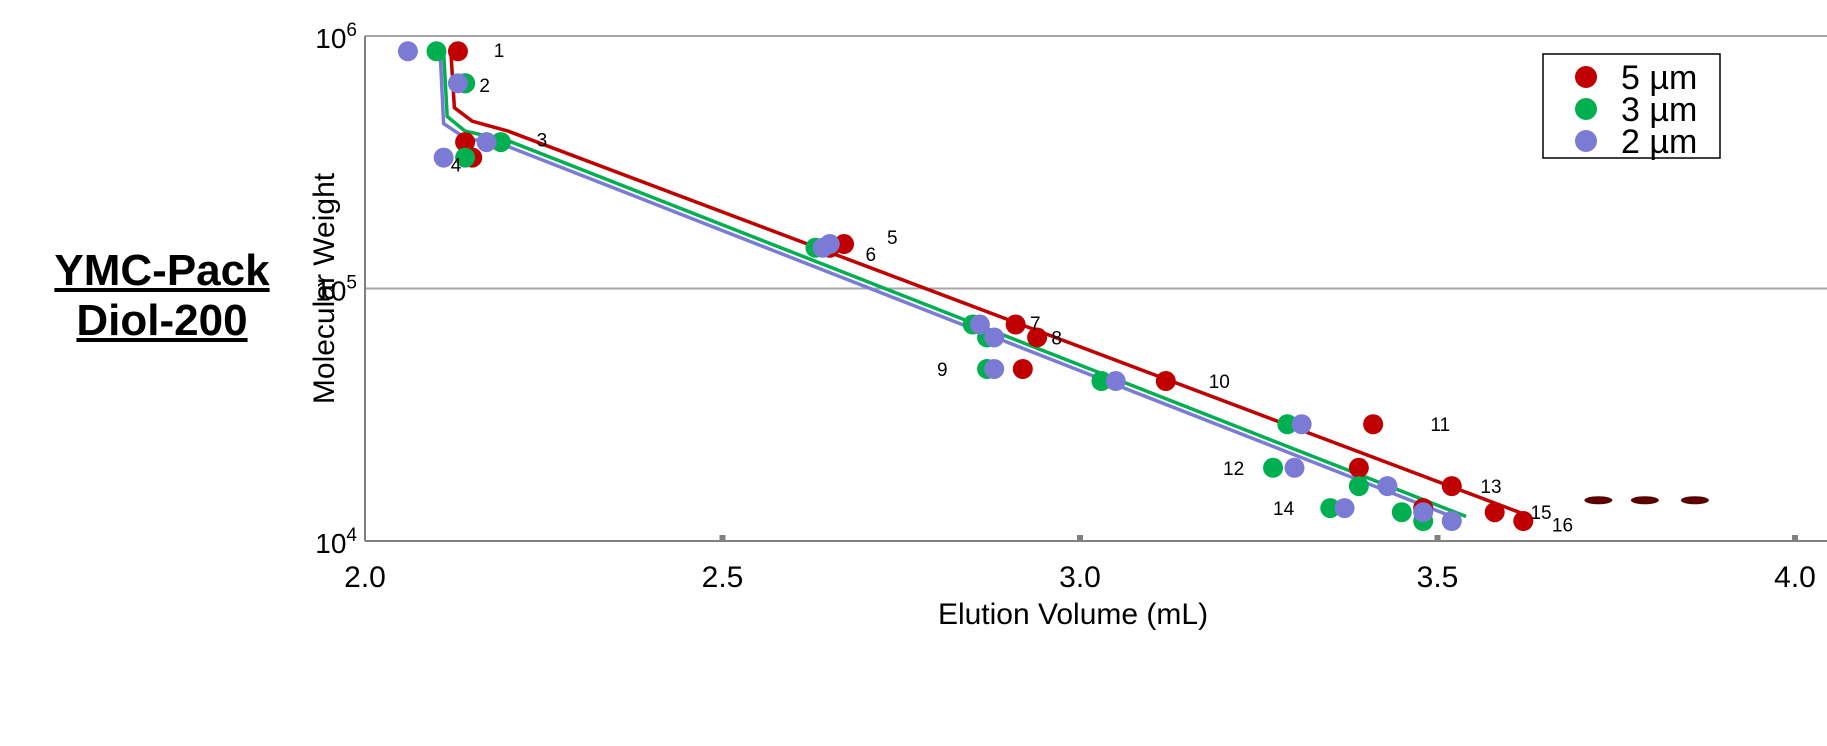 Image resolution: width=1827 pixels, height=746 pixels. What do you see at coordinates (1080, 577) in the screenshot?
I see `x-tick-label: 3.0` at bounding box center [1080, 577].